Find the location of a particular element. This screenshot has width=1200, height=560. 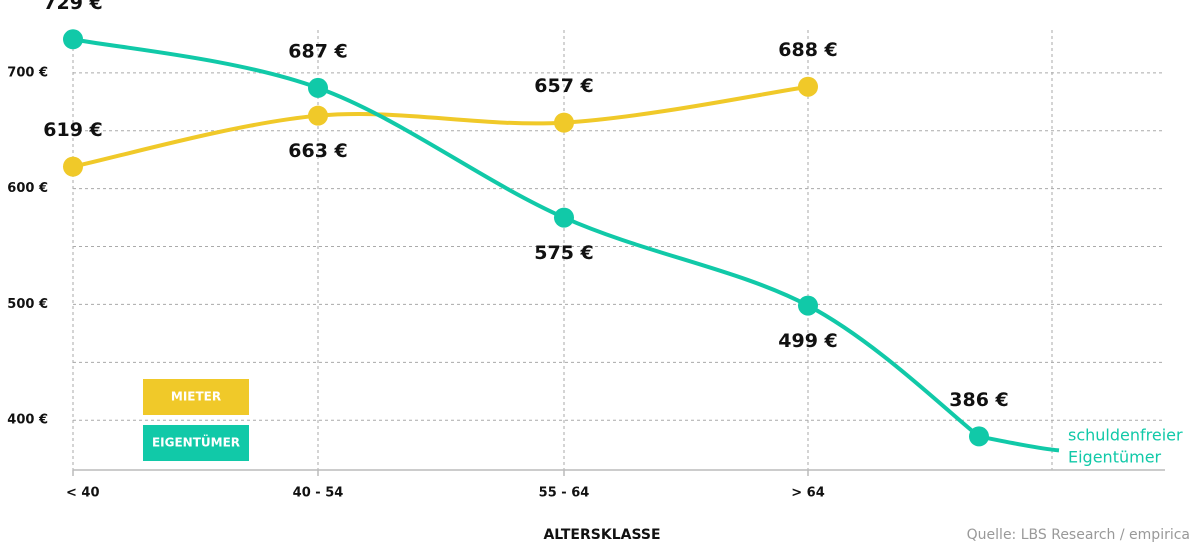

line-tail is located at coordinates (1019, 443).